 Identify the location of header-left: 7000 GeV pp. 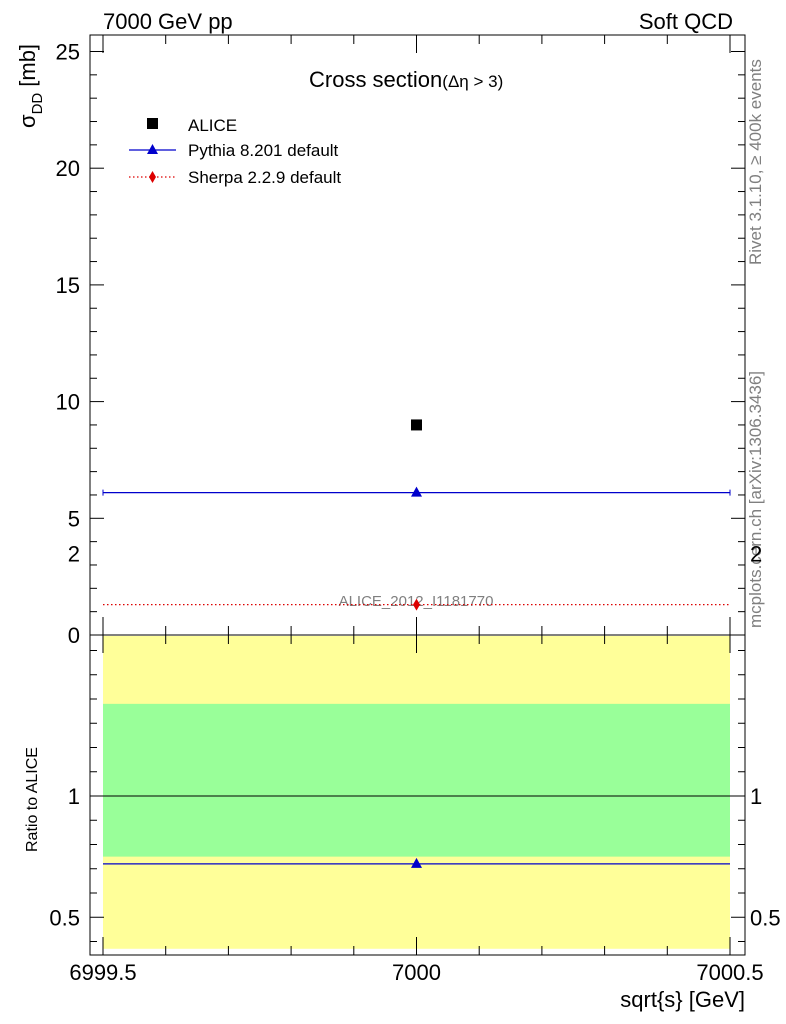
(168, 21).